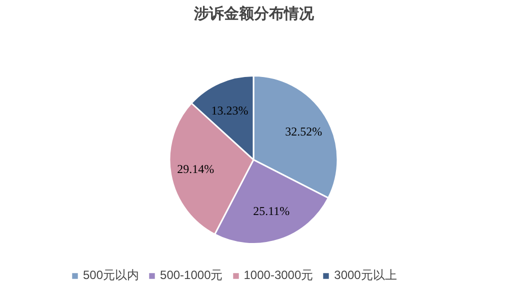 The width and height of the screenshot is (507, 288). What do you see at coordinates (271, 211) in the screenshot?
I see `data-label: 25.11%` at bounding box center [271, 211].